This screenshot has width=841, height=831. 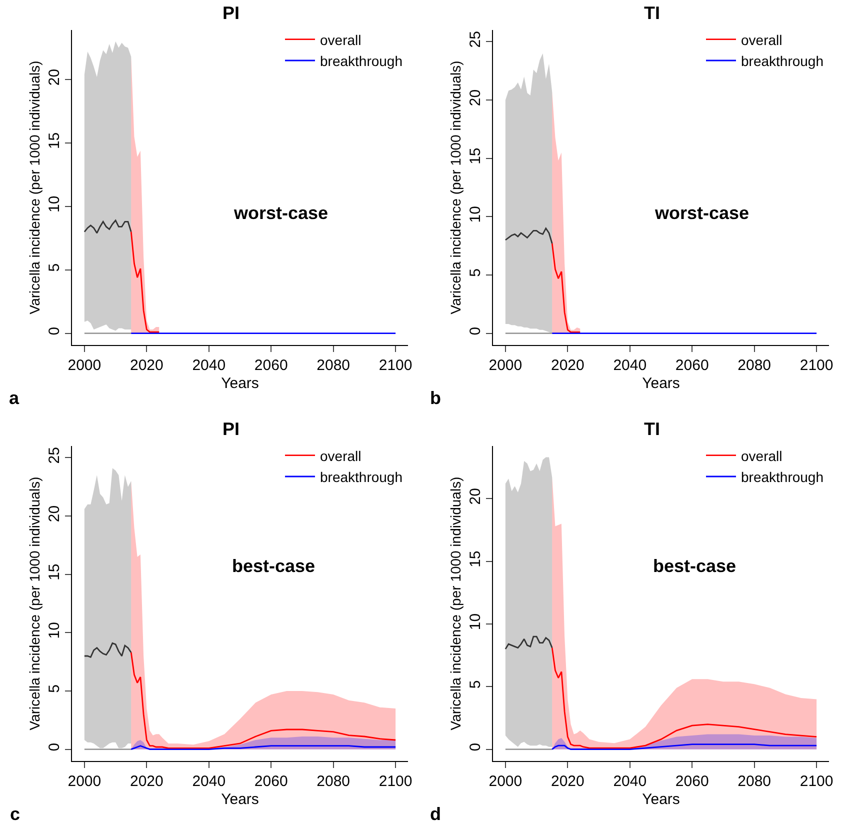 What do you see at coordinates (15, 814) in the screenshot?
I see `text: c` at bounding box center [15, 814].